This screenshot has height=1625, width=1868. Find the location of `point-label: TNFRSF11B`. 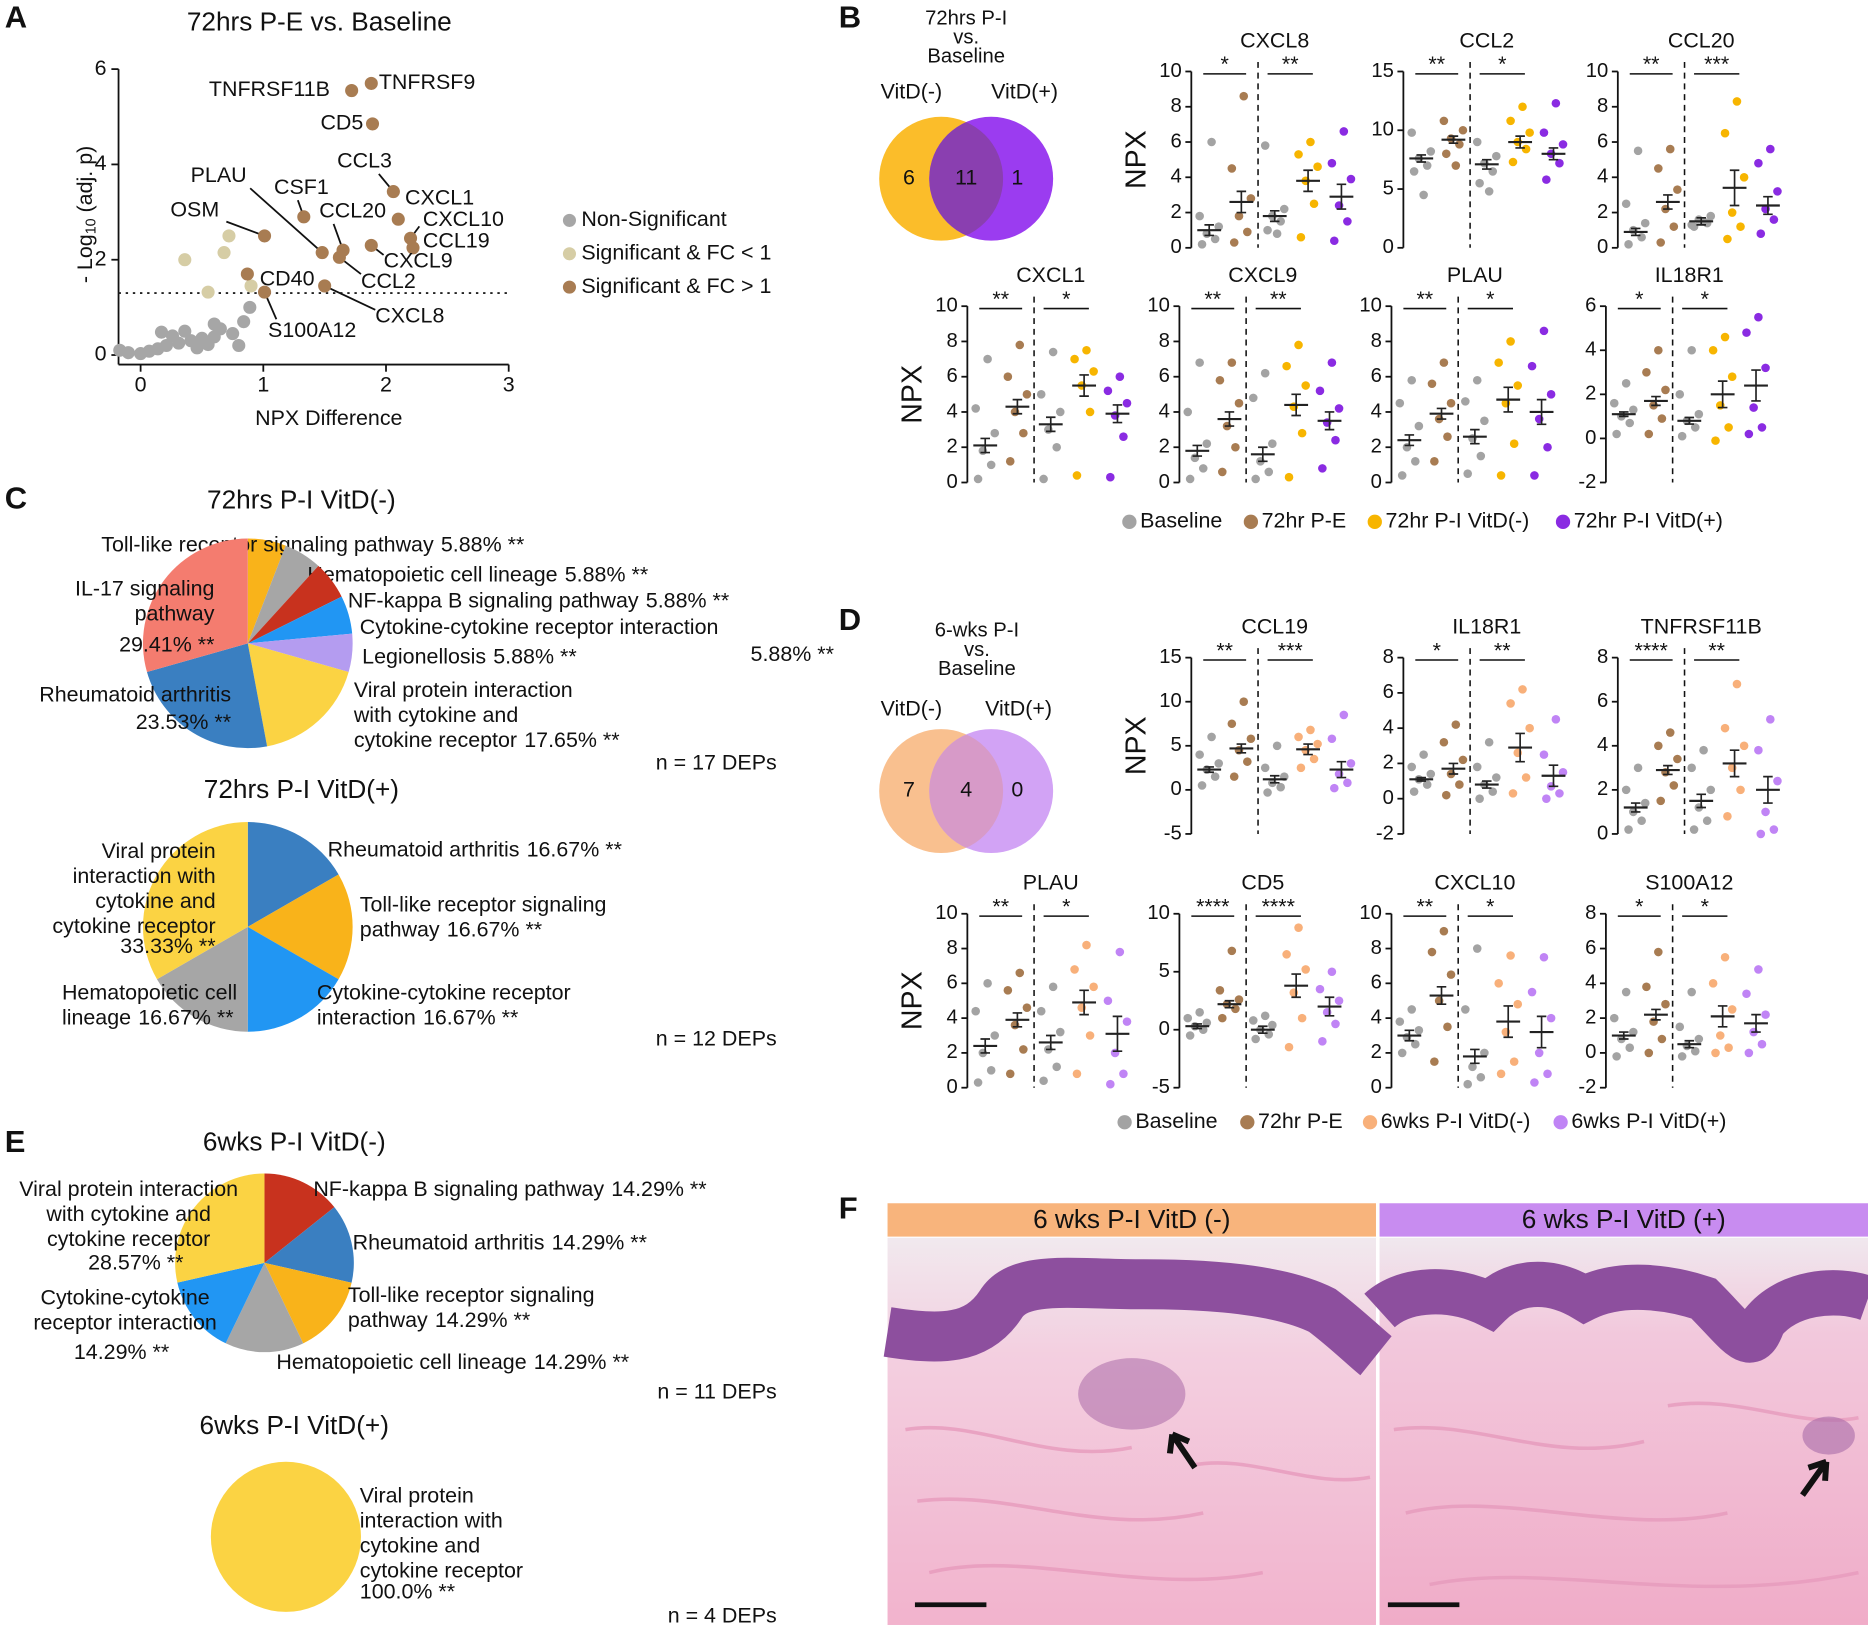

point-label: TNFRSF11B is located at coordinates (269, 89).